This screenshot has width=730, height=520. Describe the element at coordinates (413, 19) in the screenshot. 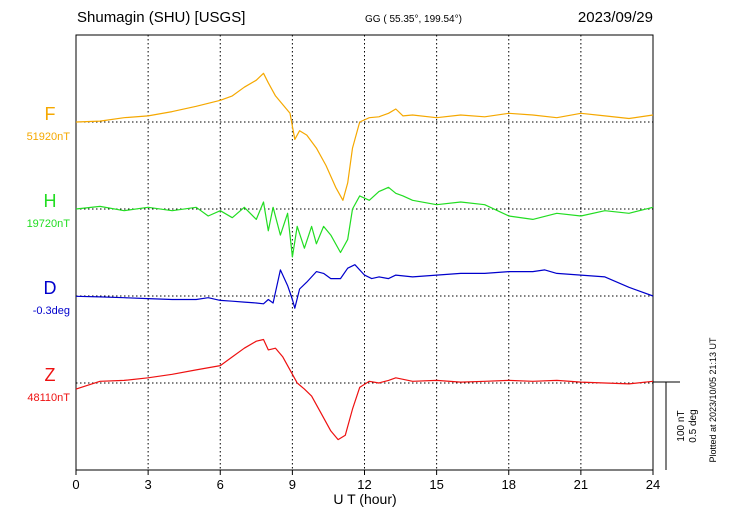

I see `station-coords: GG ( 55.35°, 199.54°)` at that location.